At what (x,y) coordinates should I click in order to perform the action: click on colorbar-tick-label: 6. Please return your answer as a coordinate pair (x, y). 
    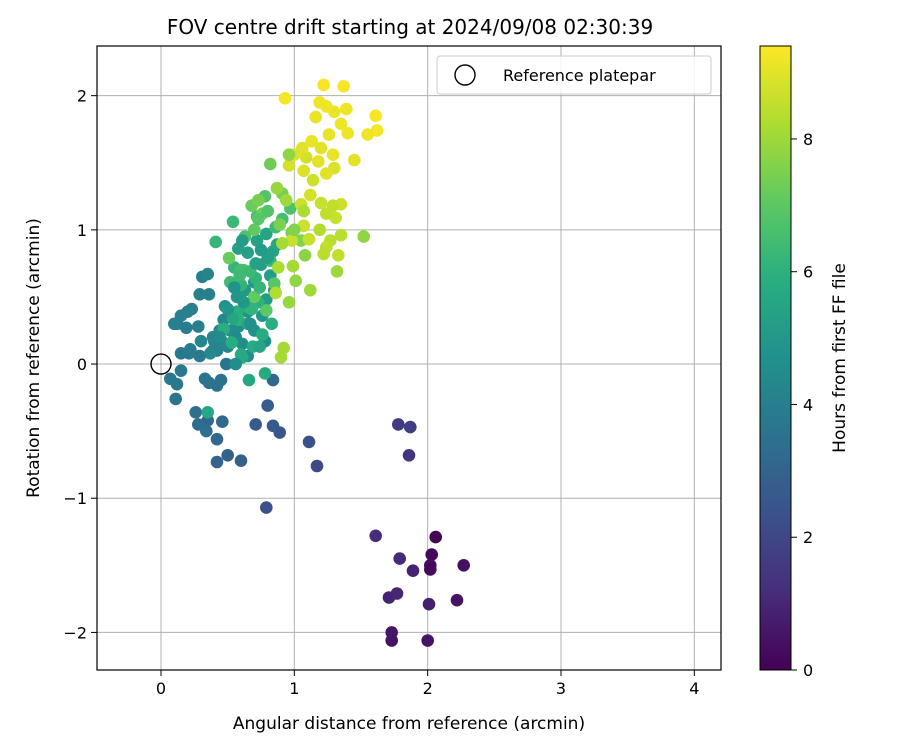
    Looking at the image, I should click on (808, 272).